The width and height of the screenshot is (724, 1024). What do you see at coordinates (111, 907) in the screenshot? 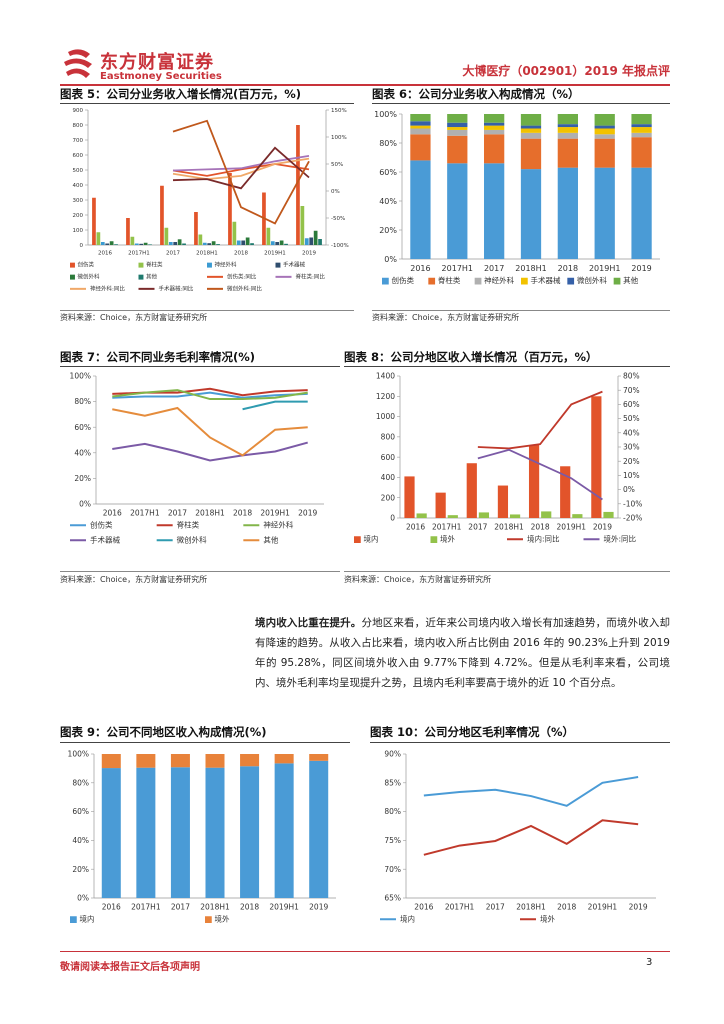
I see `x-tick-label: 2016` at bounding box center [111, 907].